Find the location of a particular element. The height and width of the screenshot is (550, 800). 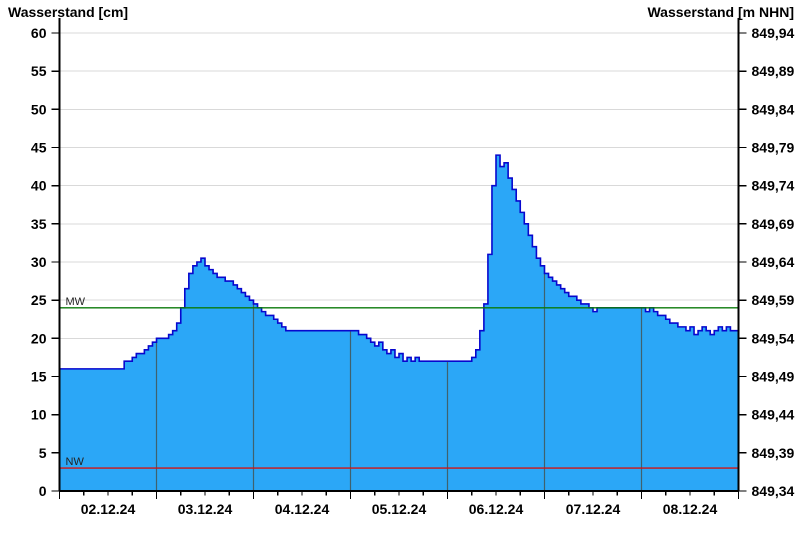

right-tick-label: 849,84 is located at coordinates (773, 109).